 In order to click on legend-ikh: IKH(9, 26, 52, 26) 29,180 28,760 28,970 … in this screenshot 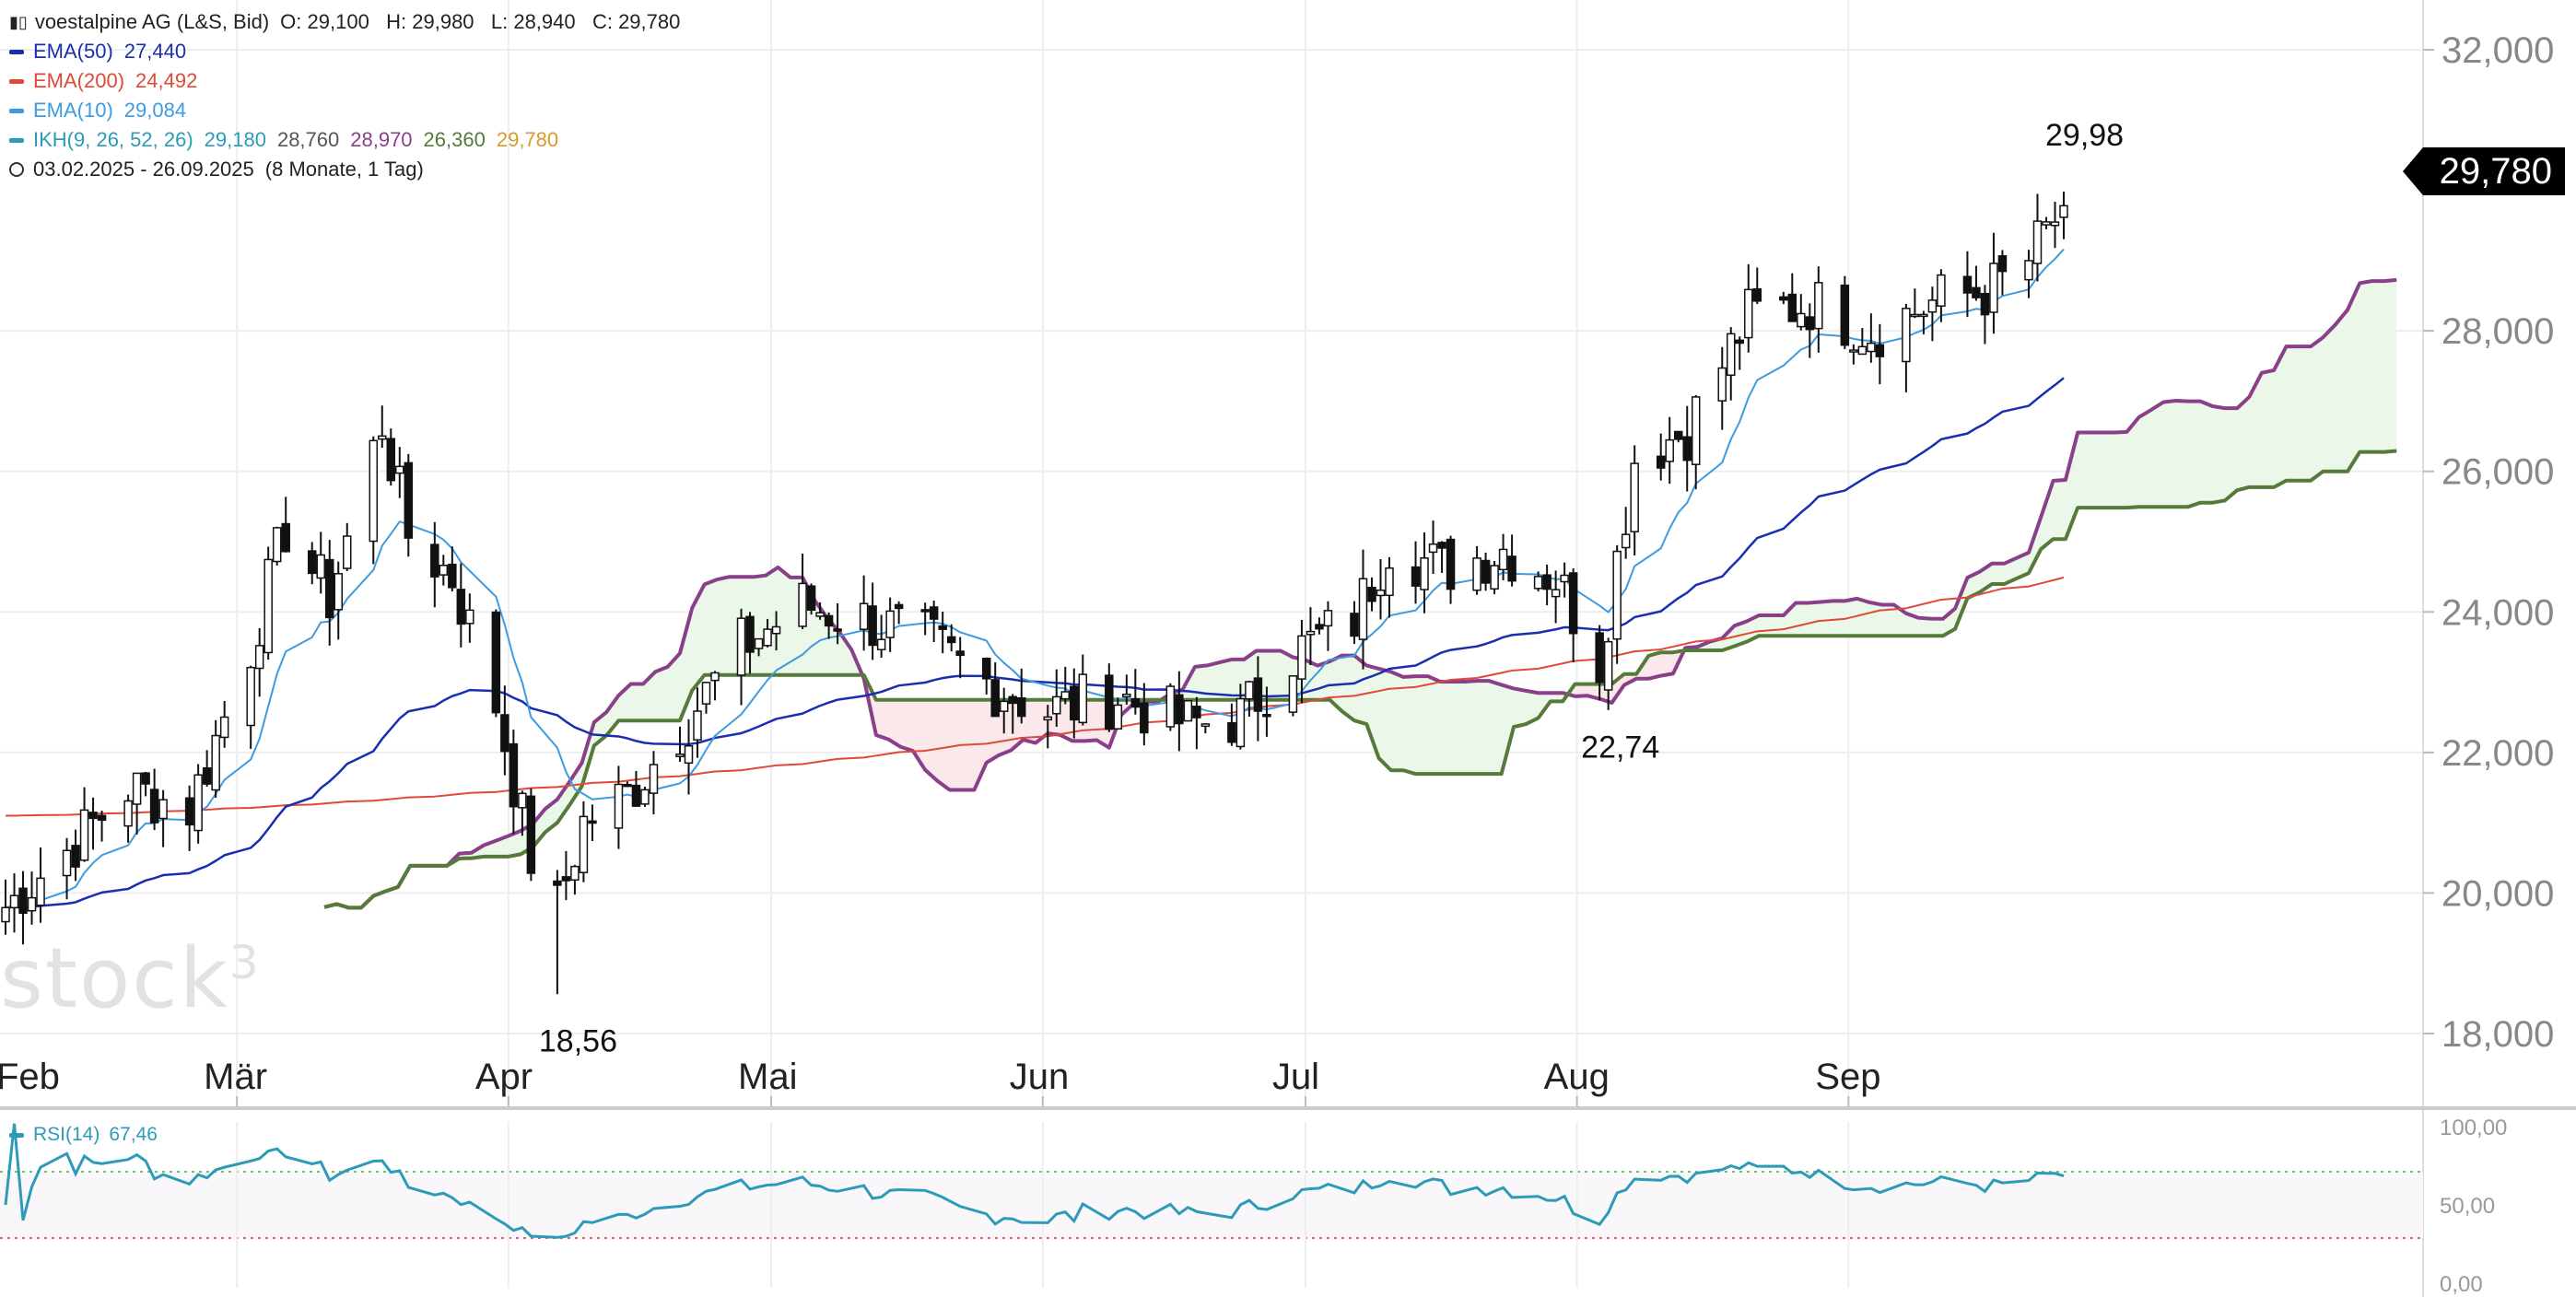, I will do `click(344, 140)`.